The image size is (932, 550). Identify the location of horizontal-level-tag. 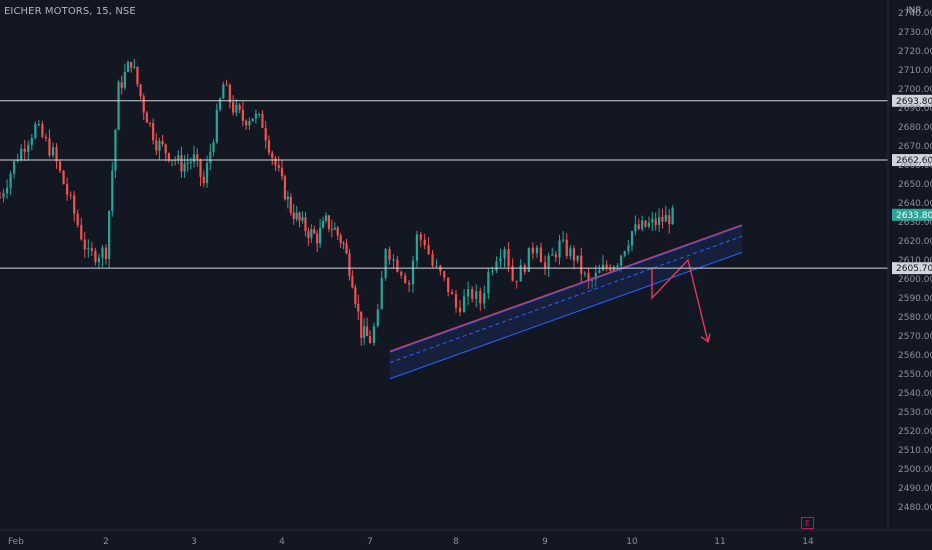
(912, 100).